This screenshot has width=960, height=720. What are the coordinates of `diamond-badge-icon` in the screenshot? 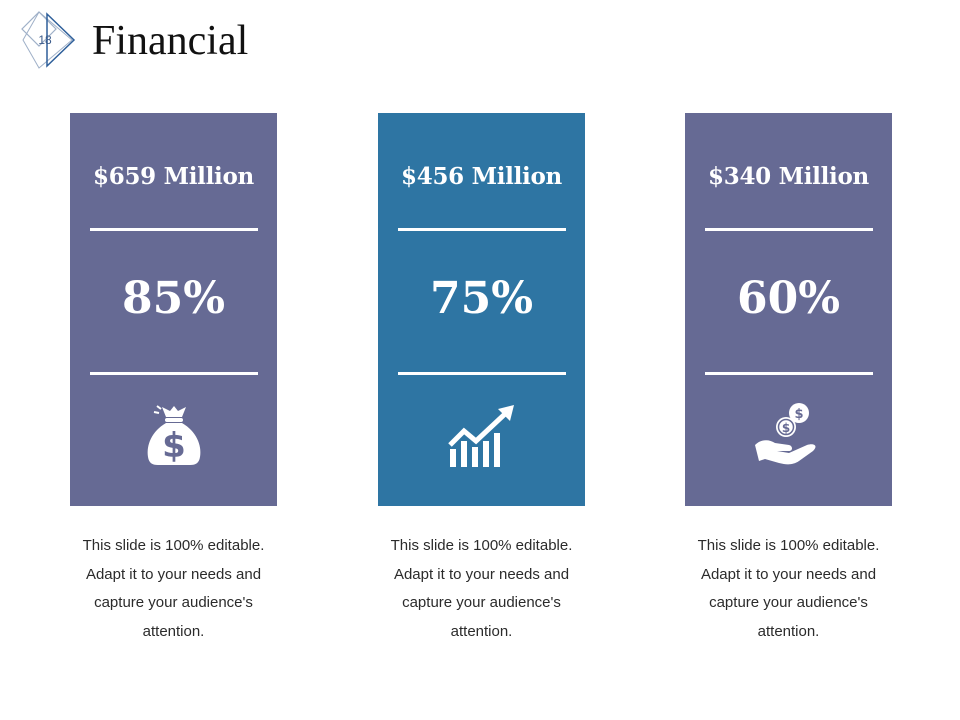 It's located at (48, 40).